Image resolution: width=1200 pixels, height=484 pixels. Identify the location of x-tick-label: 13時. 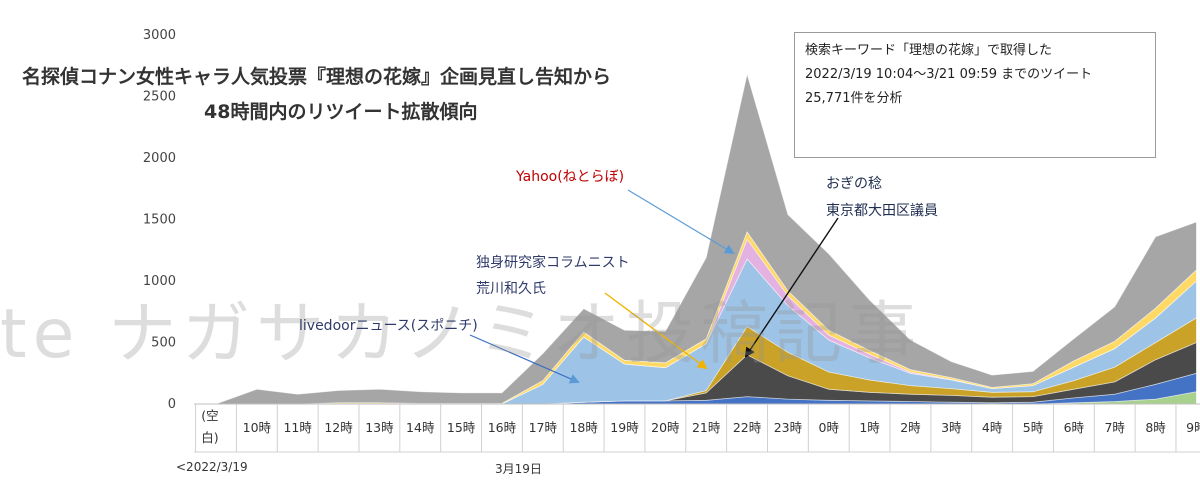
(379, 427).